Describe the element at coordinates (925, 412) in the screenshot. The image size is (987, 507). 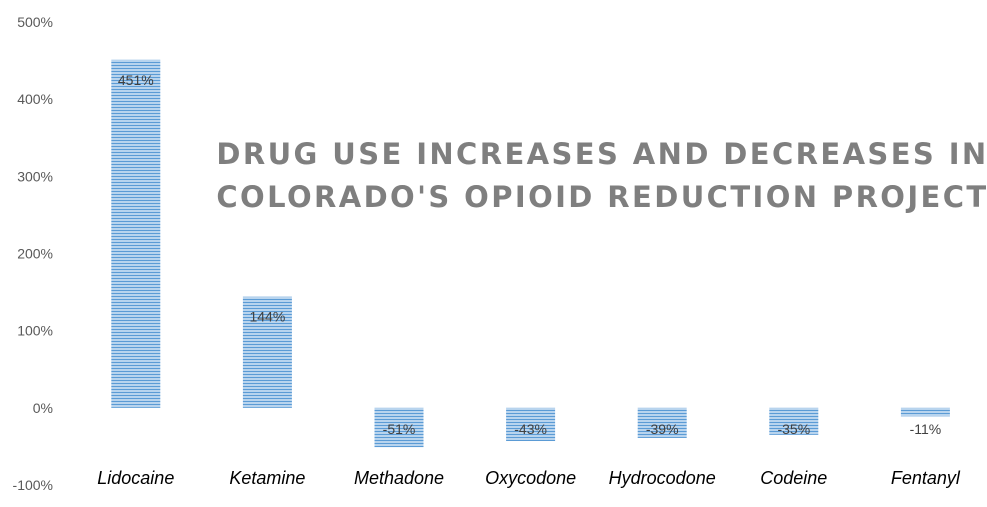
I see `bar-fentanyl` at that location.